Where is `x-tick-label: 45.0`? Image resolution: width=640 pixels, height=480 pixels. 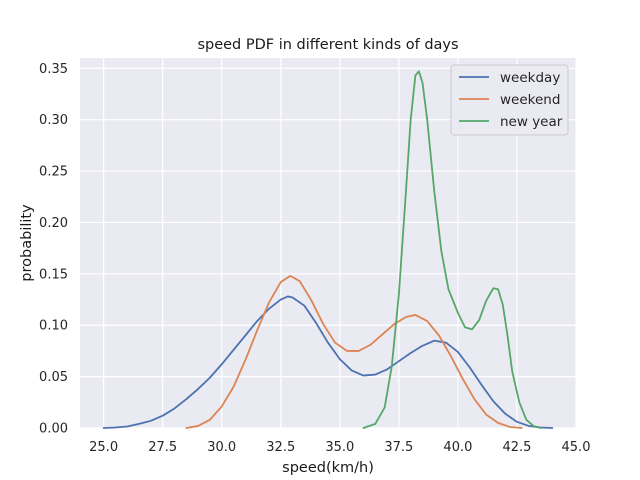
x-tick-label: 45.0 is located at coordinates (576, 447).